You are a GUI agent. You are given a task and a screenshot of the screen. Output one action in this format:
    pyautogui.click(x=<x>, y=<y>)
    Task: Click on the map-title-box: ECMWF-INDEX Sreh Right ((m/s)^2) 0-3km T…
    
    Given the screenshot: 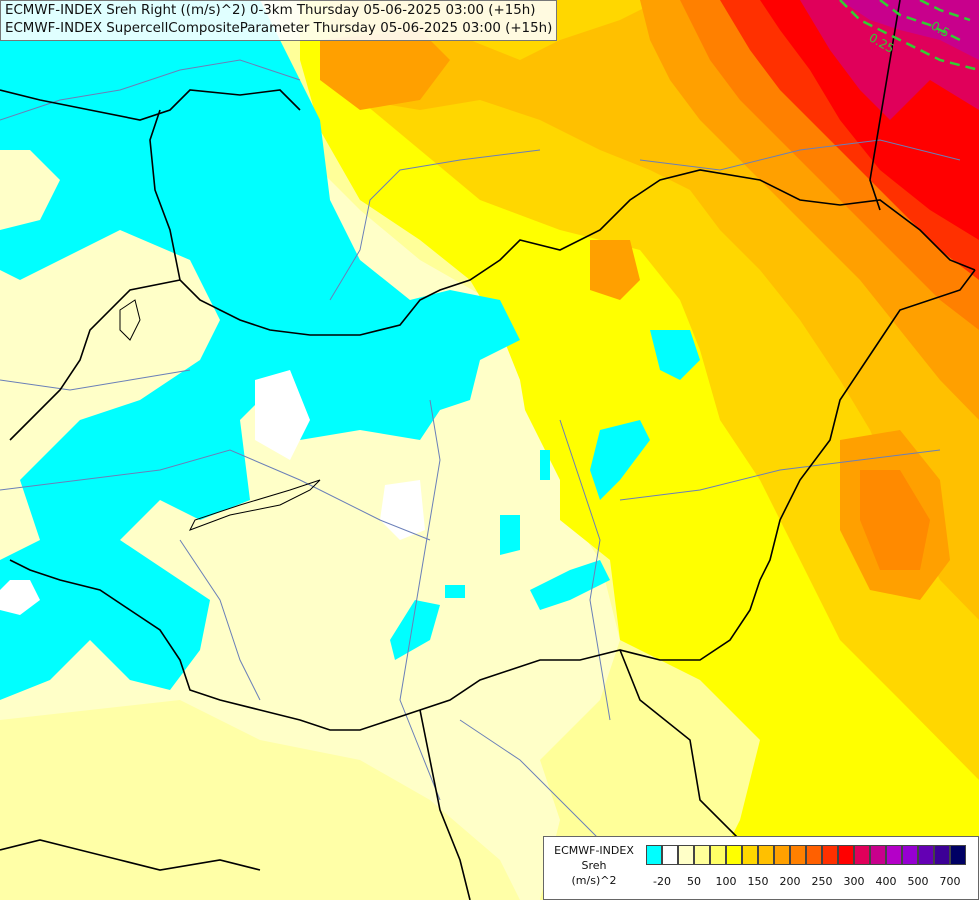 What is the action you would take?
    pyautogui.click(x=279, y=20)
    